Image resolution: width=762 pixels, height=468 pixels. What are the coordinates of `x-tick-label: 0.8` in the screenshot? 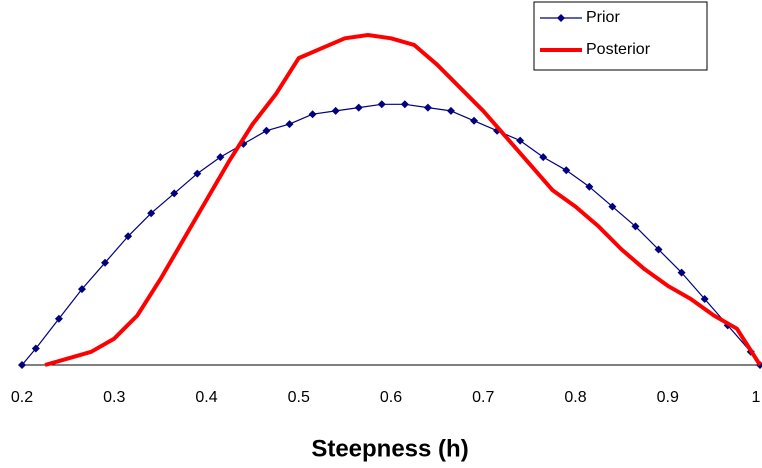 It's located at (575, 397).